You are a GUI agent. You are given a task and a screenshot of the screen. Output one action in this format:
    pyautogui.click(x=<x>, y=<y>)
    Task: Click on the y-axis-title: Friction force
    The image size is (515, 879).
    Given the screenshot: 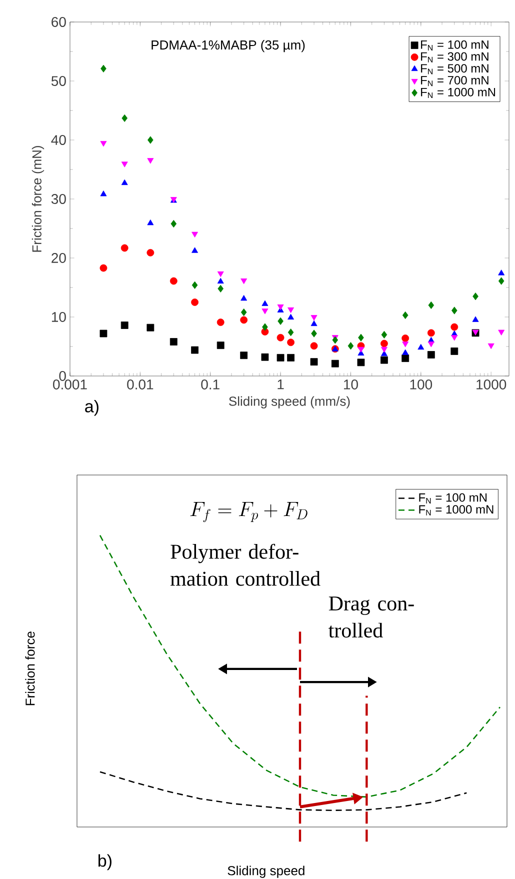 What is the action you would take?
    pyautogui.click(x=30, y=669)
    